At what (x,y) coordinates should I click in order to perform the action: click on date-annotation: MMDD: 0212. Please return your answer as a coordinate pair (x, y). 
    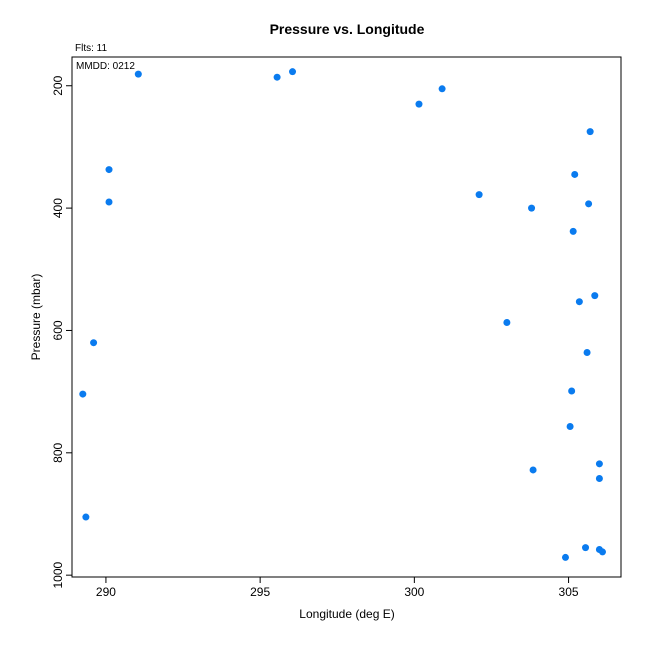
    Looking at the image, I should click on (105, 66).